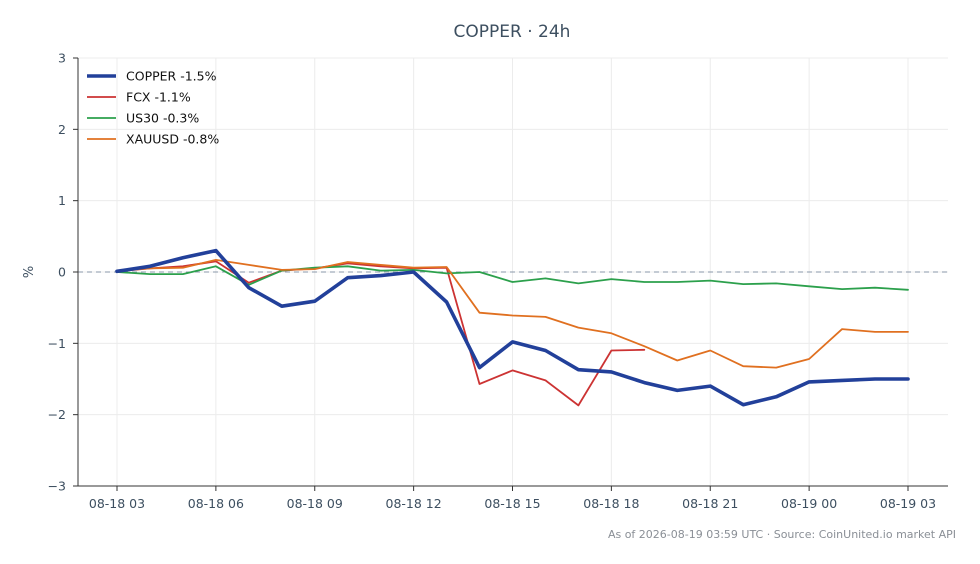  Describe the element at coordinates (315, 503) in the screenshot. I see `x-tick-label: 08-18 09` at that location.